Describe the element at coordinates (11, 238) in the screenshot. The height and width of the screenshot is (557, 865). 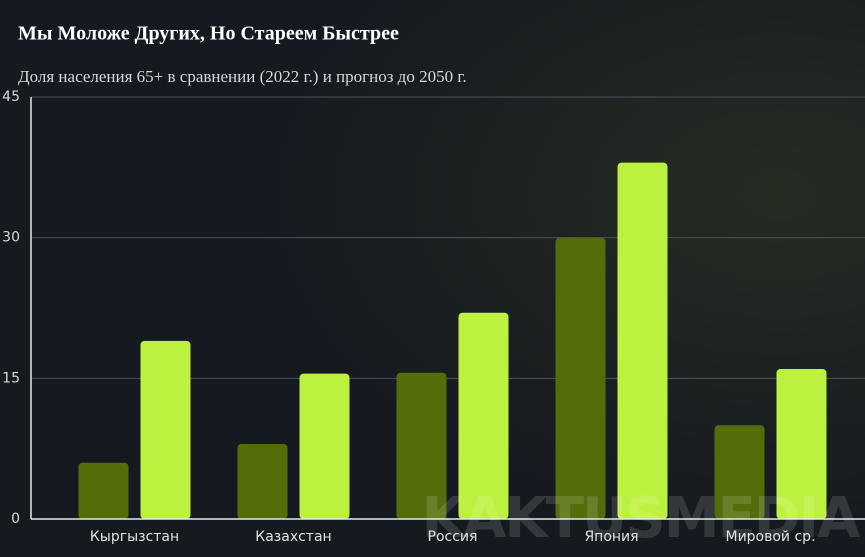
I see `y-tick-label: 30` at that location.